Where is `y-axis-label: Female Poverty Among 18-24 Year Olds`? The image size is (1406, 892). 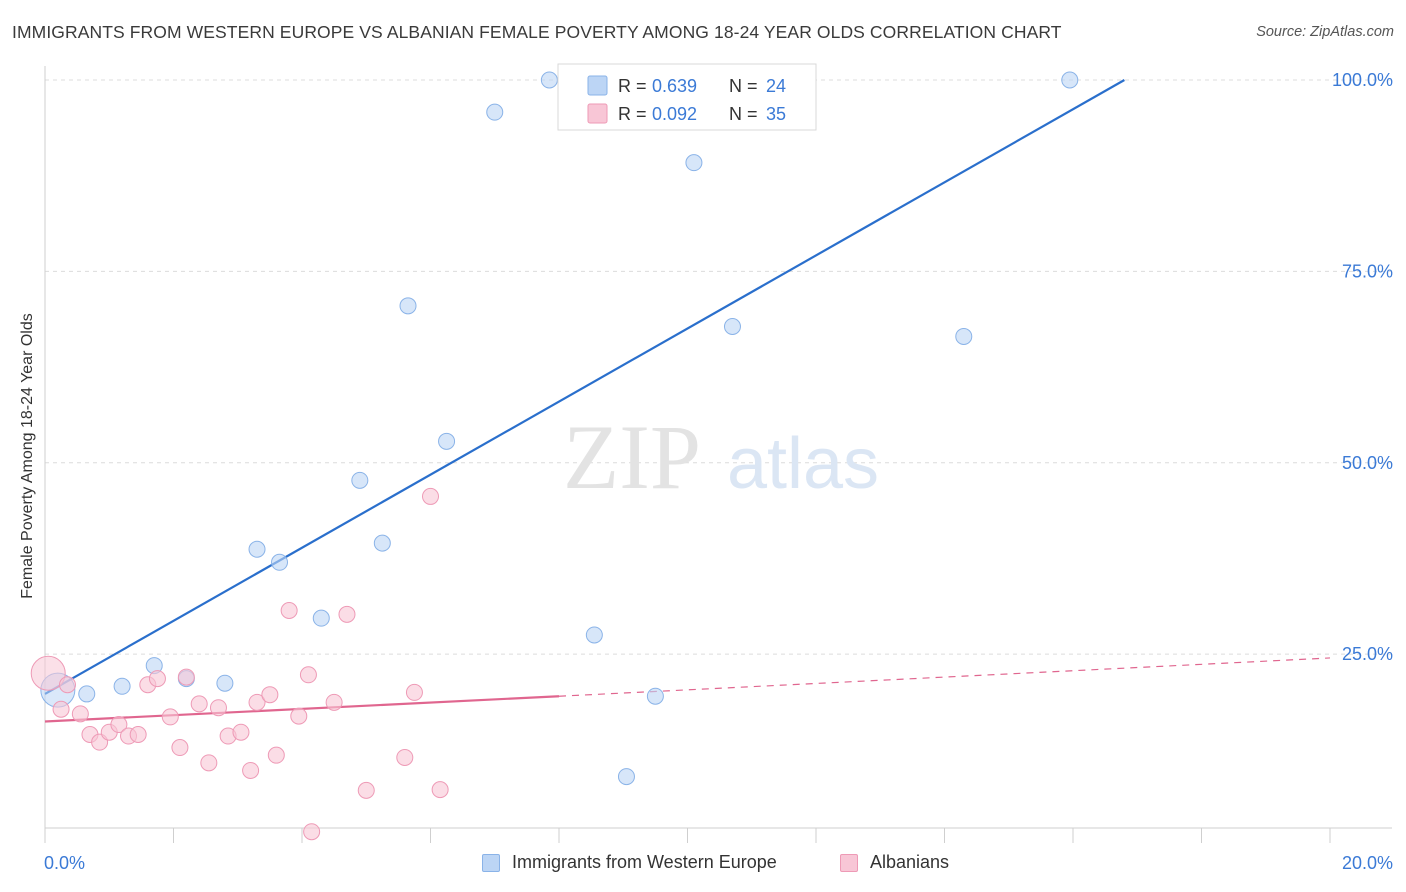
y-axis-label: Female Poverty Among 18-24 Year Olds is located at coordinates (27, 456).